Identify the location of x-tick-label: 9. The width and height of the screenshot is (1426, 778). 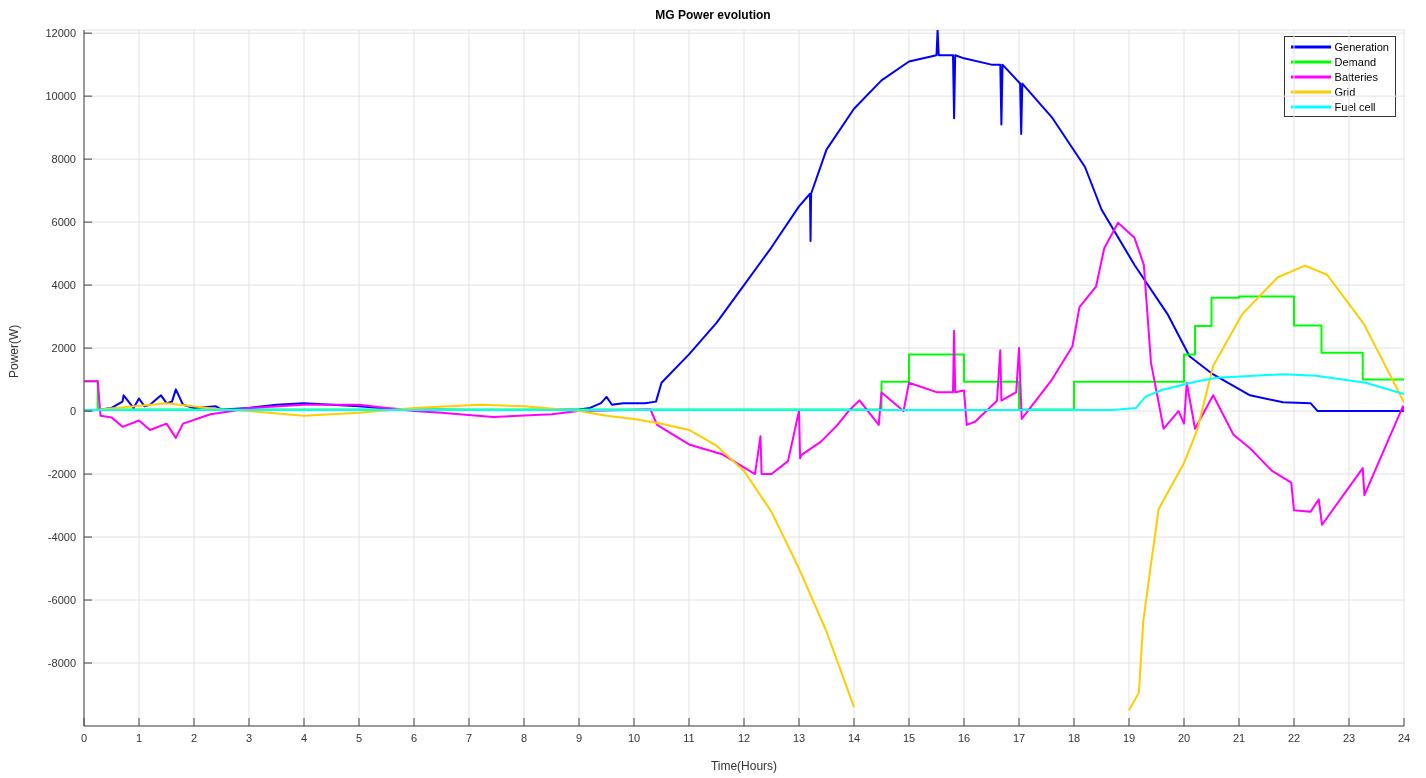
(579, 737).